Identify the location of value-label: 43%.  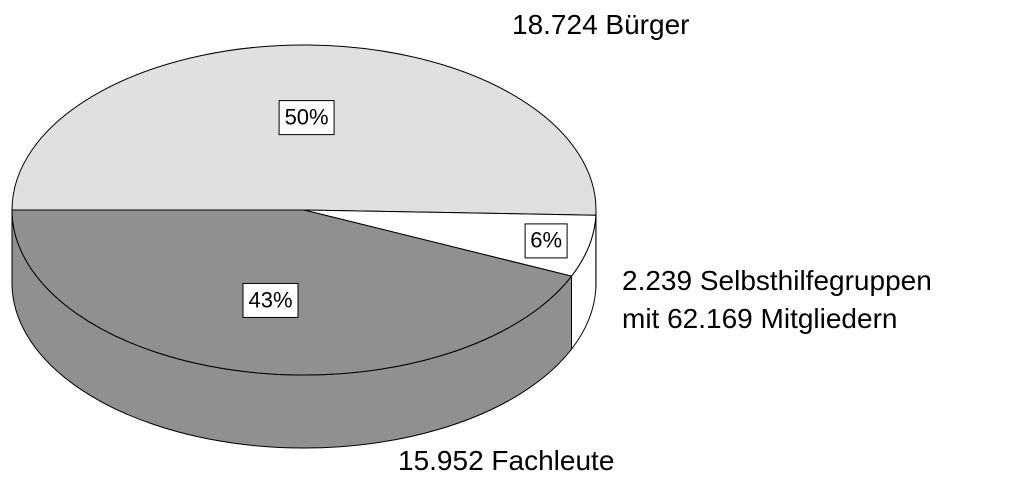
(270, 299).